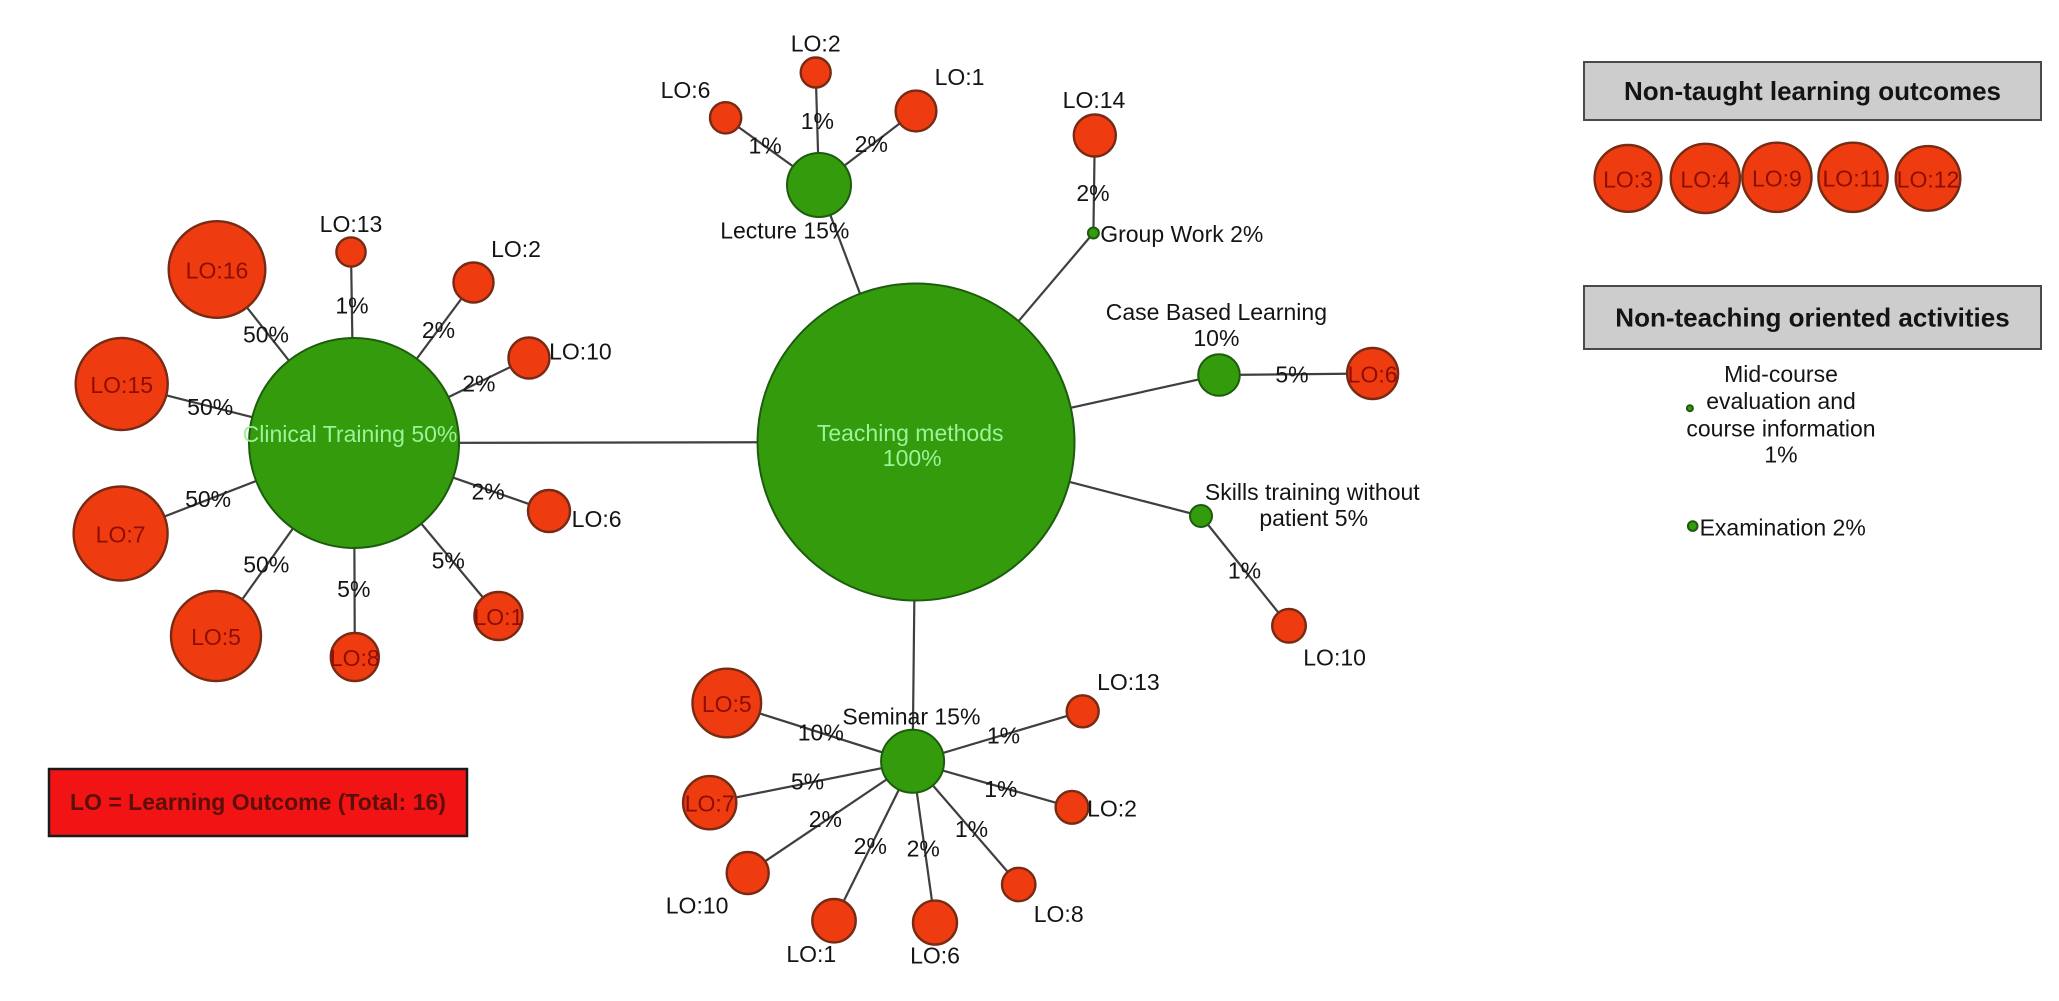 The width and height of the screenshot is (2059, 1001). Describe the element at coordinates (784, 230) in the screenshot. I see `svg-text: Lecture 15%` at that location.